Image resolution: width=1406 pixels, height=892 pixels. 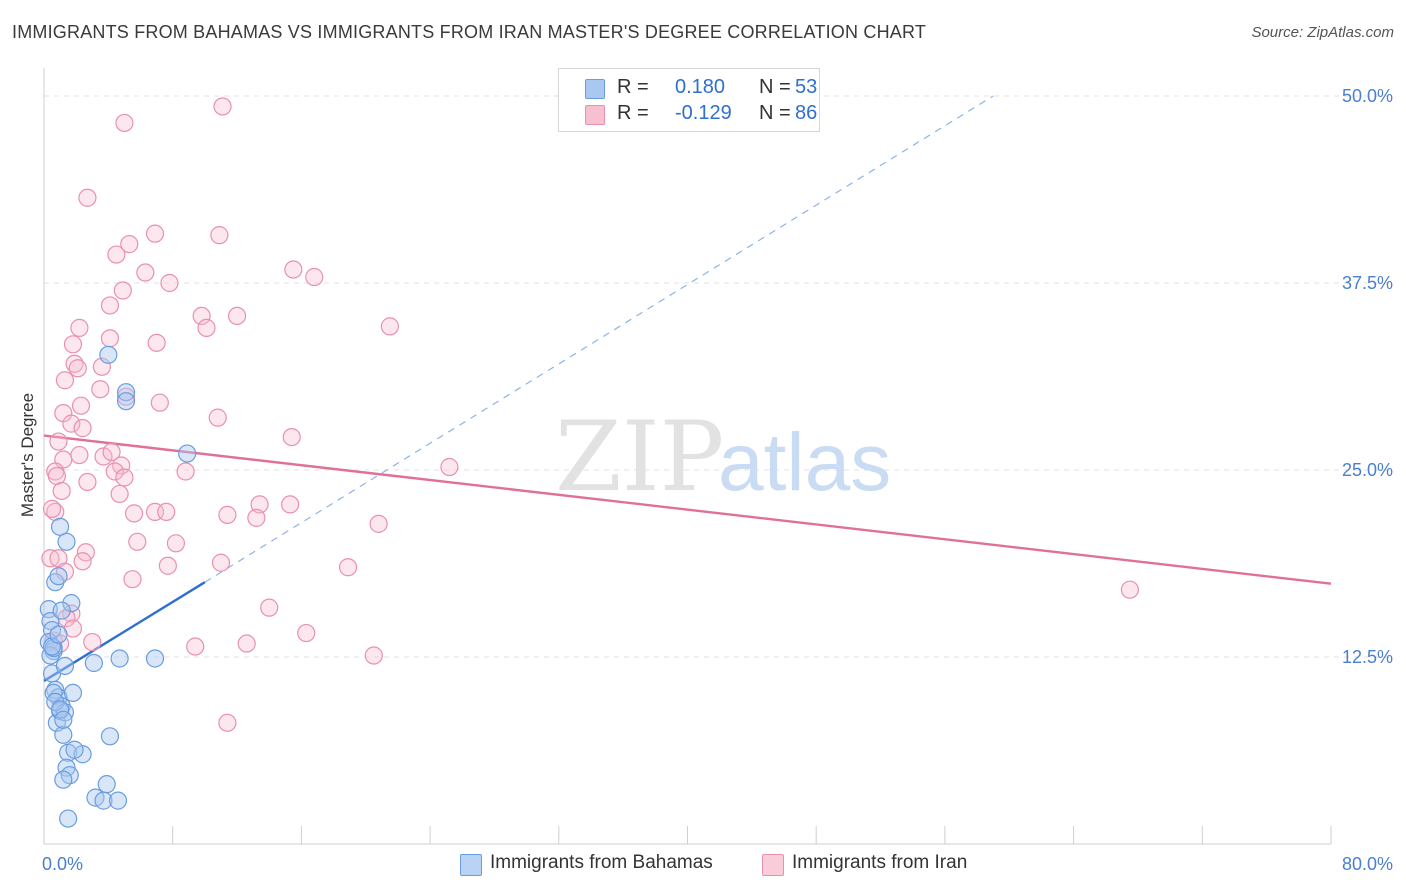 What do you see at coordinates (639, 457) in the screenshot?
I see `watermark-zip: ZIP` at bounding box center [639, 457].